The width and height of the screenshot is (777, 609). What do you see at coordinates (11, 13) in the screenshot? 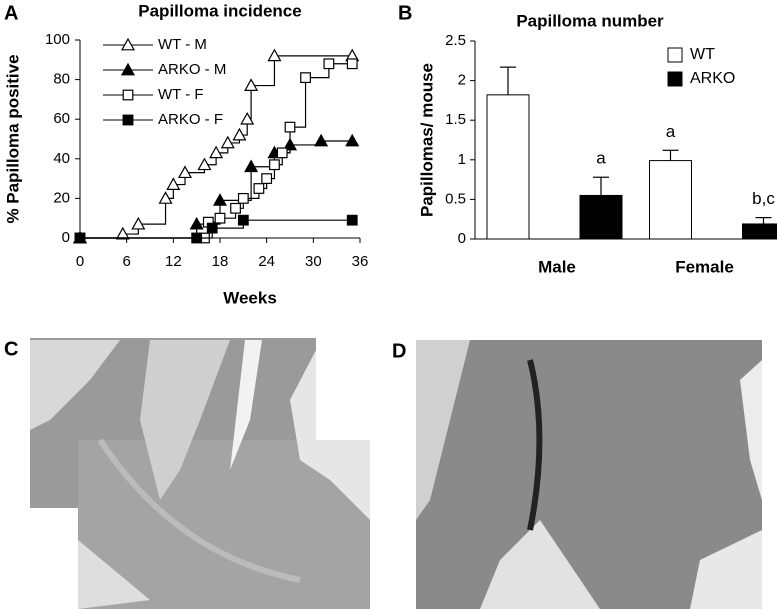
I see `panel-label: A` at bounding box center [11, 13].